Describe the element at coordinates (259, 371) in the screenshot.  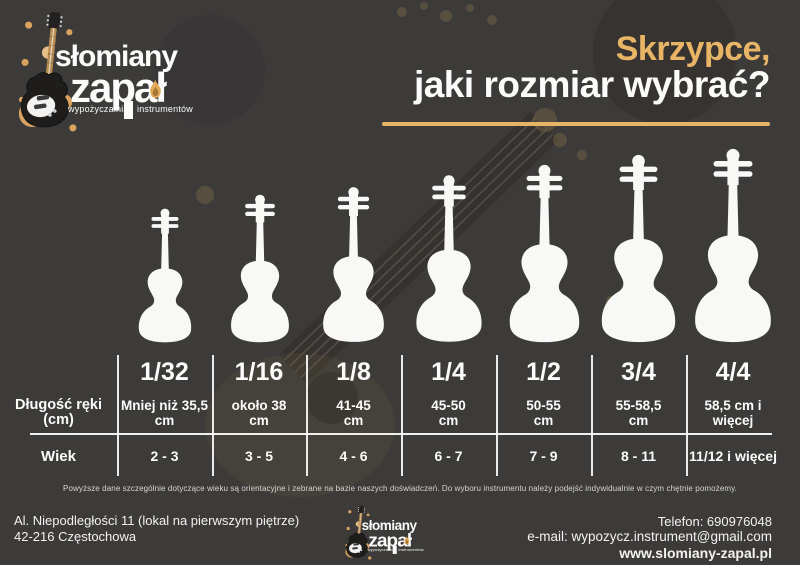
I see `size-header: 1/16` at that location.